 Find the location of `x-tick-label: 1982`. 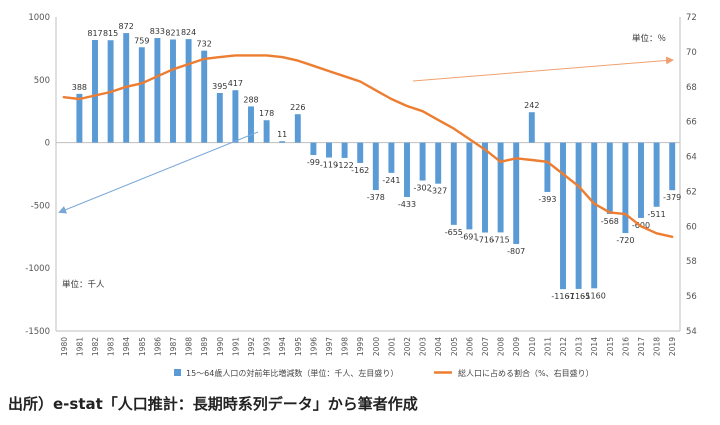

x-tick-label: 1982 is located at coordinates (95, 346).